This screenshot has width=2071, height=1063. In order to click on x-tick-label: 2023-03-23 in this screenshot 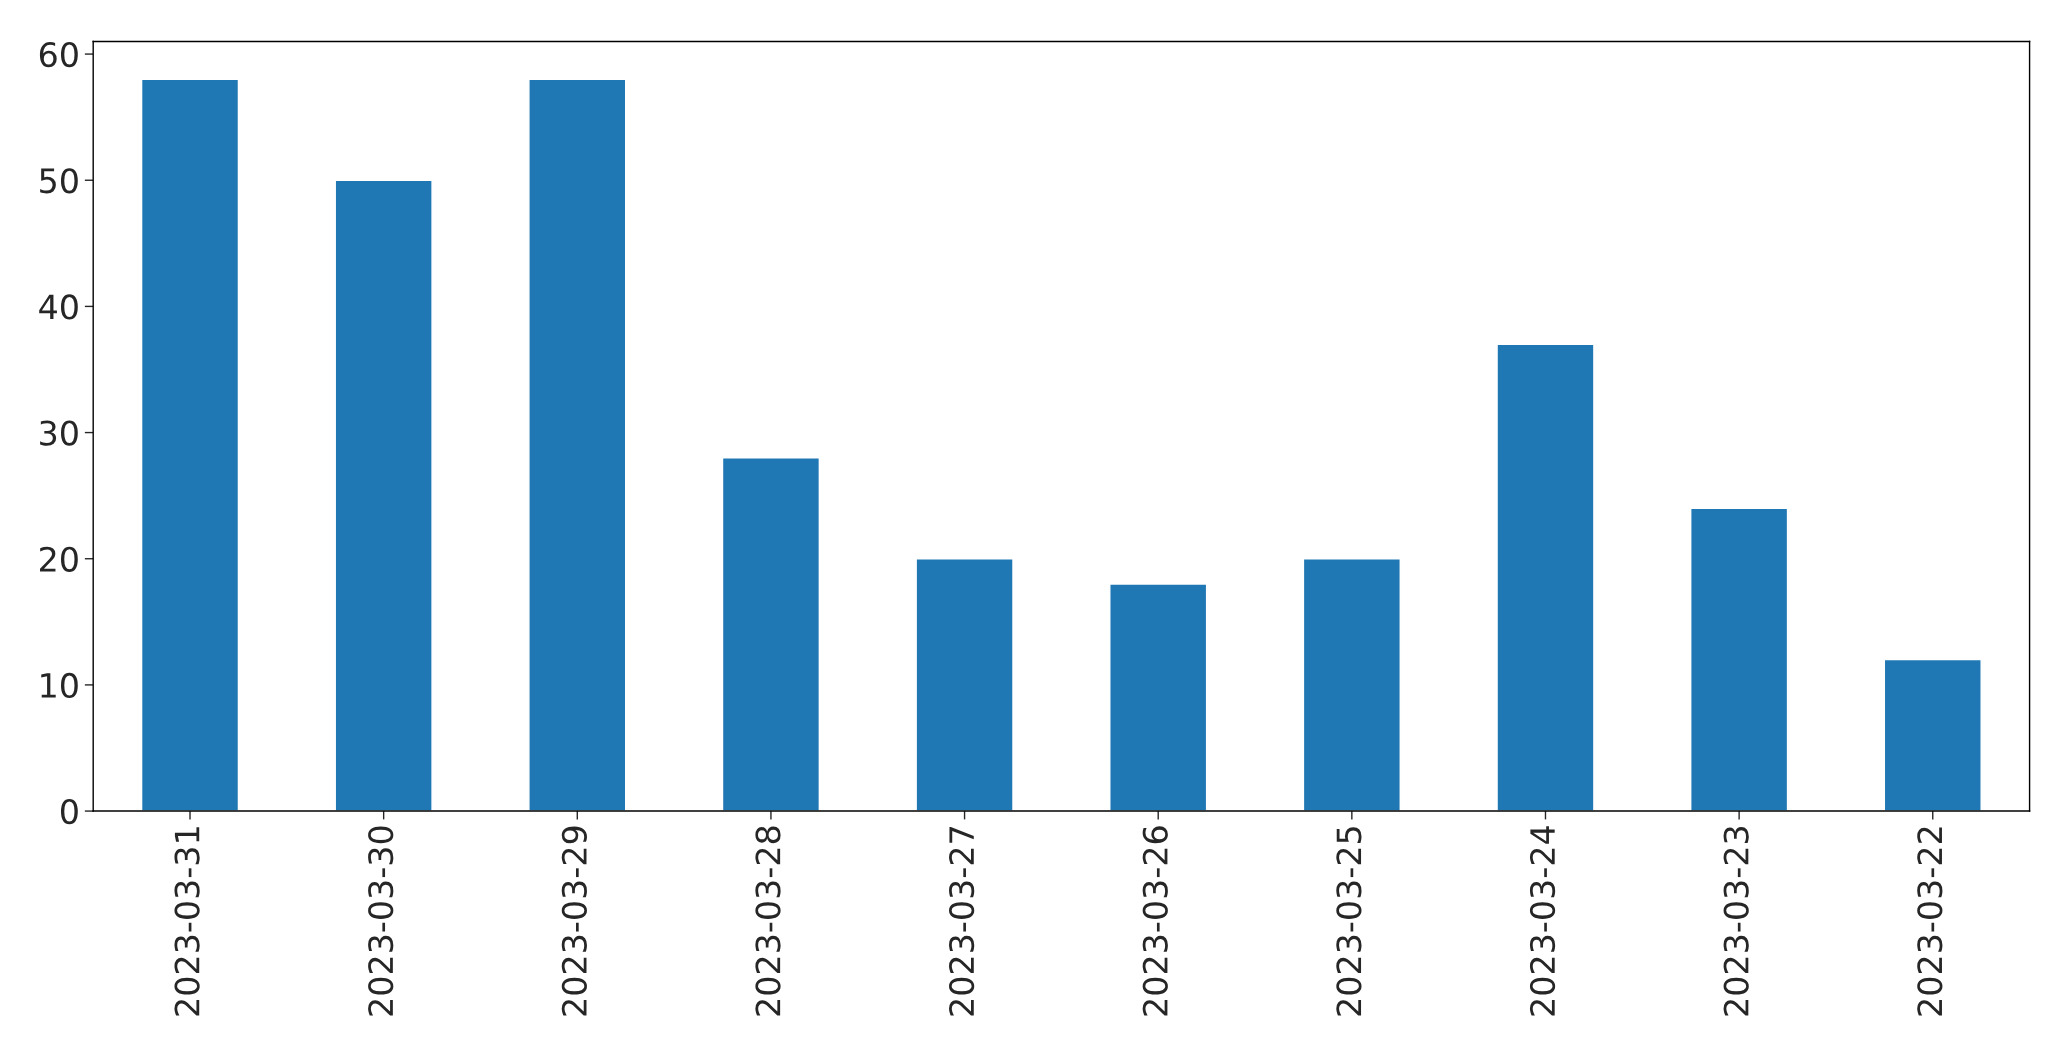, I will do `click(1736, 921)`.